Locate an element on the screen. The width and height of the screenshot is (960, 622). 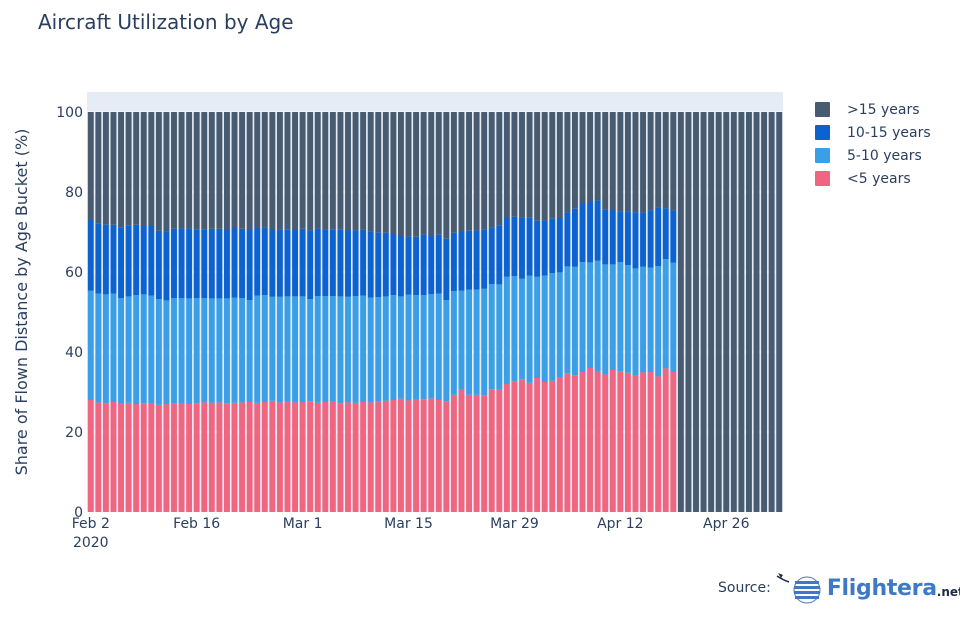
y-tick-label: 80 is located at coordinates (74, 193).